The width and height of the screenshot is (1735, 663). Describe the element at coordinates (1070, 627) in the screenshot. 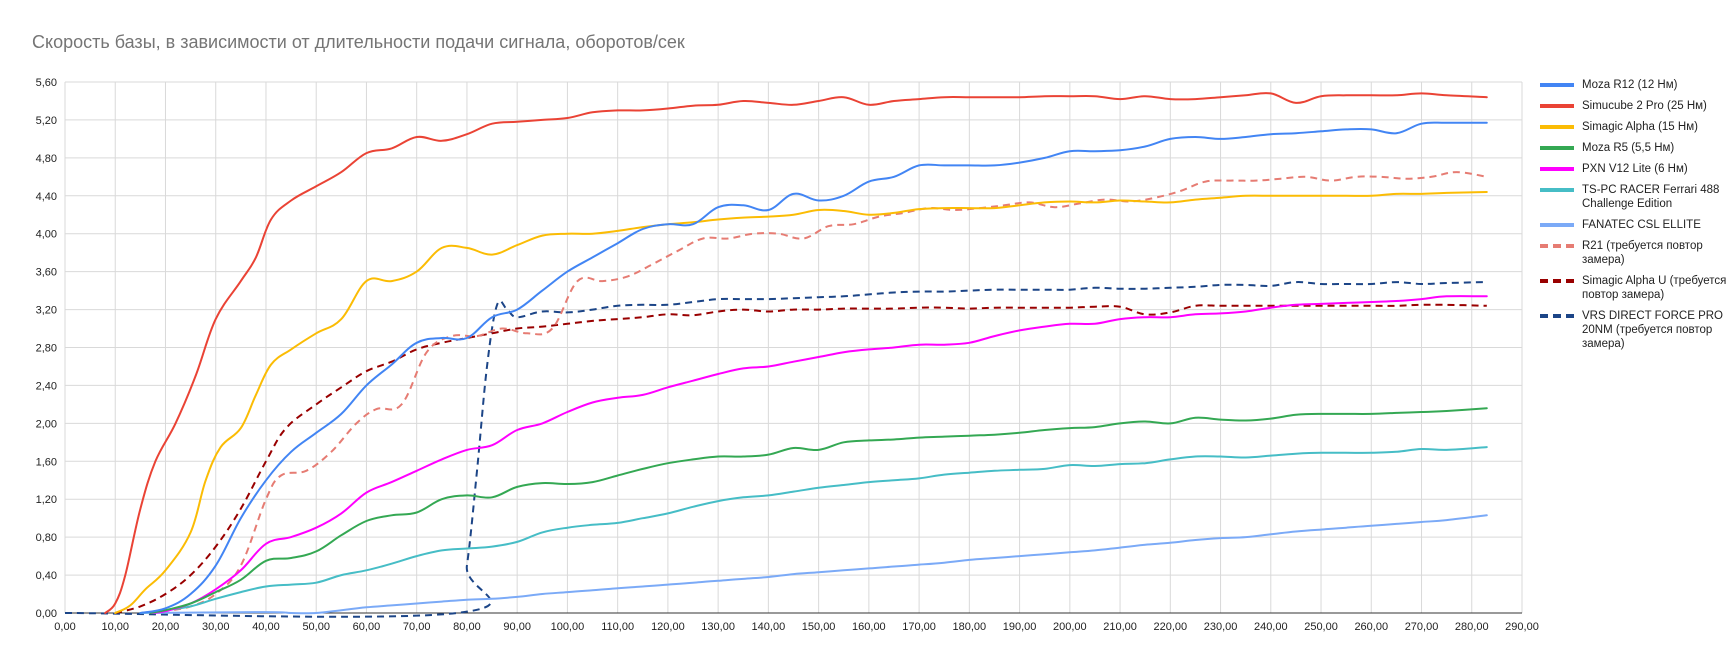

I see `x-tick-label: 200,00` at that location.